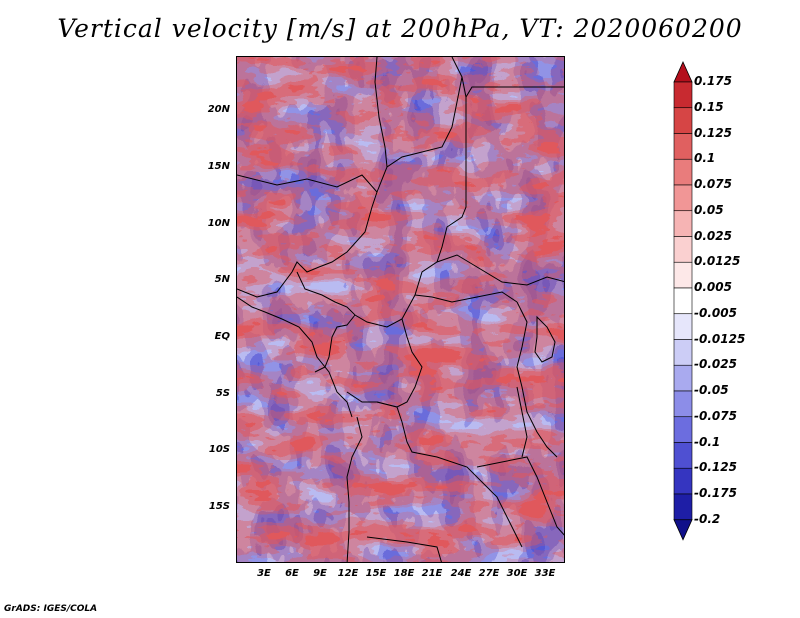  What do you see at coordinates (218, 166) in the screenshot?
I see `lat-label-15n: 15N` at bounding box center [218, 166].